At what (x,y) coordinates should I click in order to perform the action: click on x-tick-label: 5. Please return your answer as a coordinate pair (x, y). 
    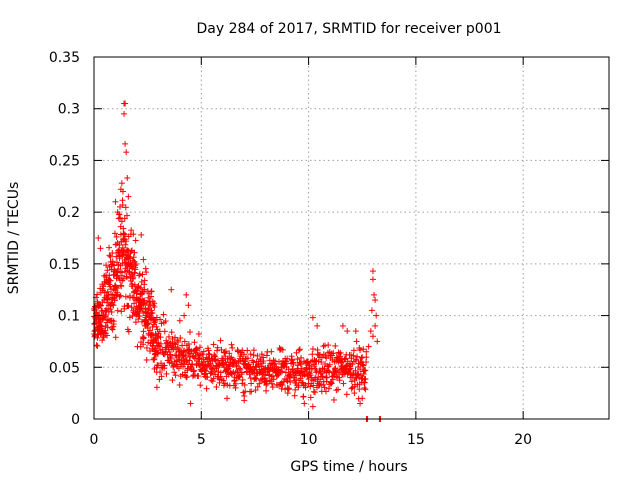
    Looking at the image, I should click on (201, 440).